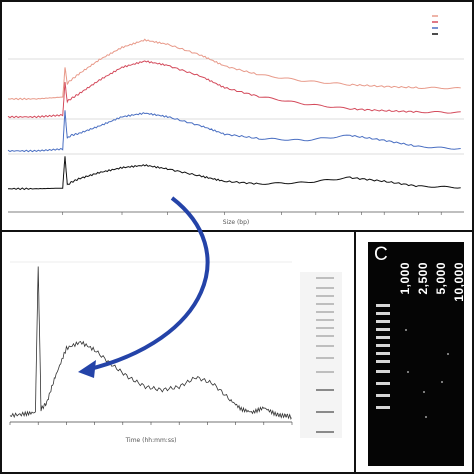  What do you see at coordinates (412, 361) in the screenshot?
I see `gel-bands` at bounding box center [412, 361].